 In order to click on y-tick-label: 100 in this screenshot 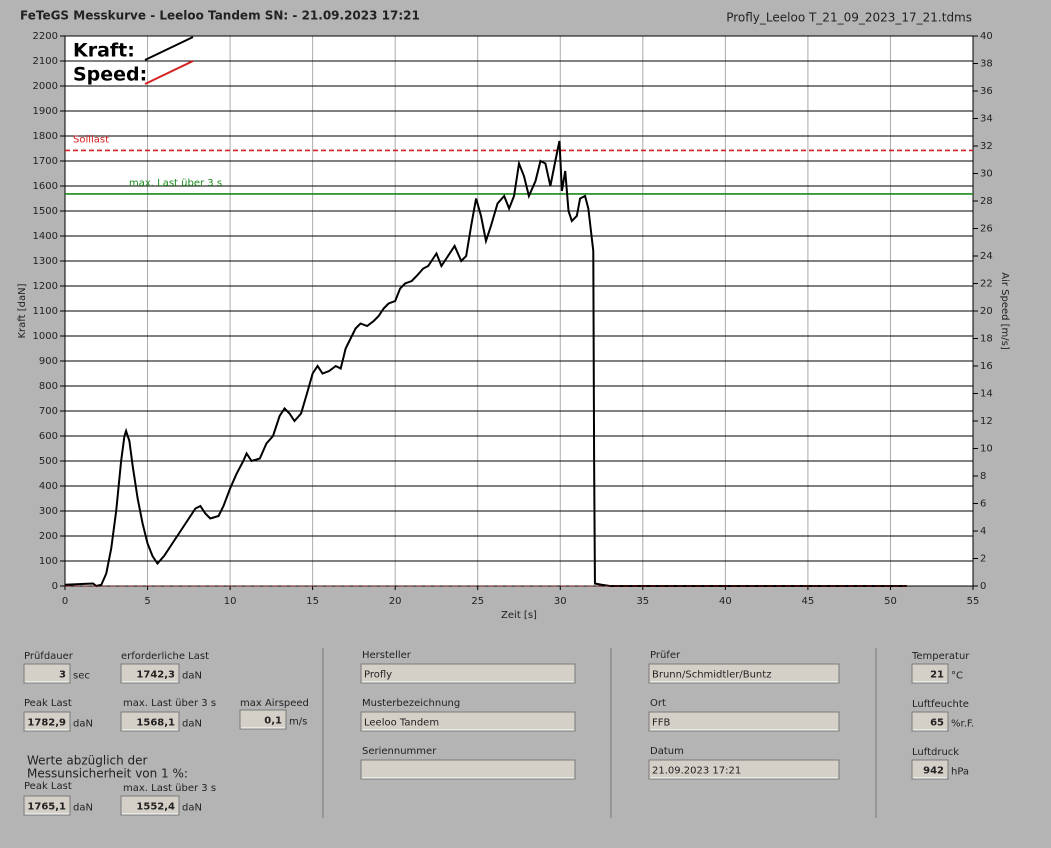, I will do `click(48, 561)`.